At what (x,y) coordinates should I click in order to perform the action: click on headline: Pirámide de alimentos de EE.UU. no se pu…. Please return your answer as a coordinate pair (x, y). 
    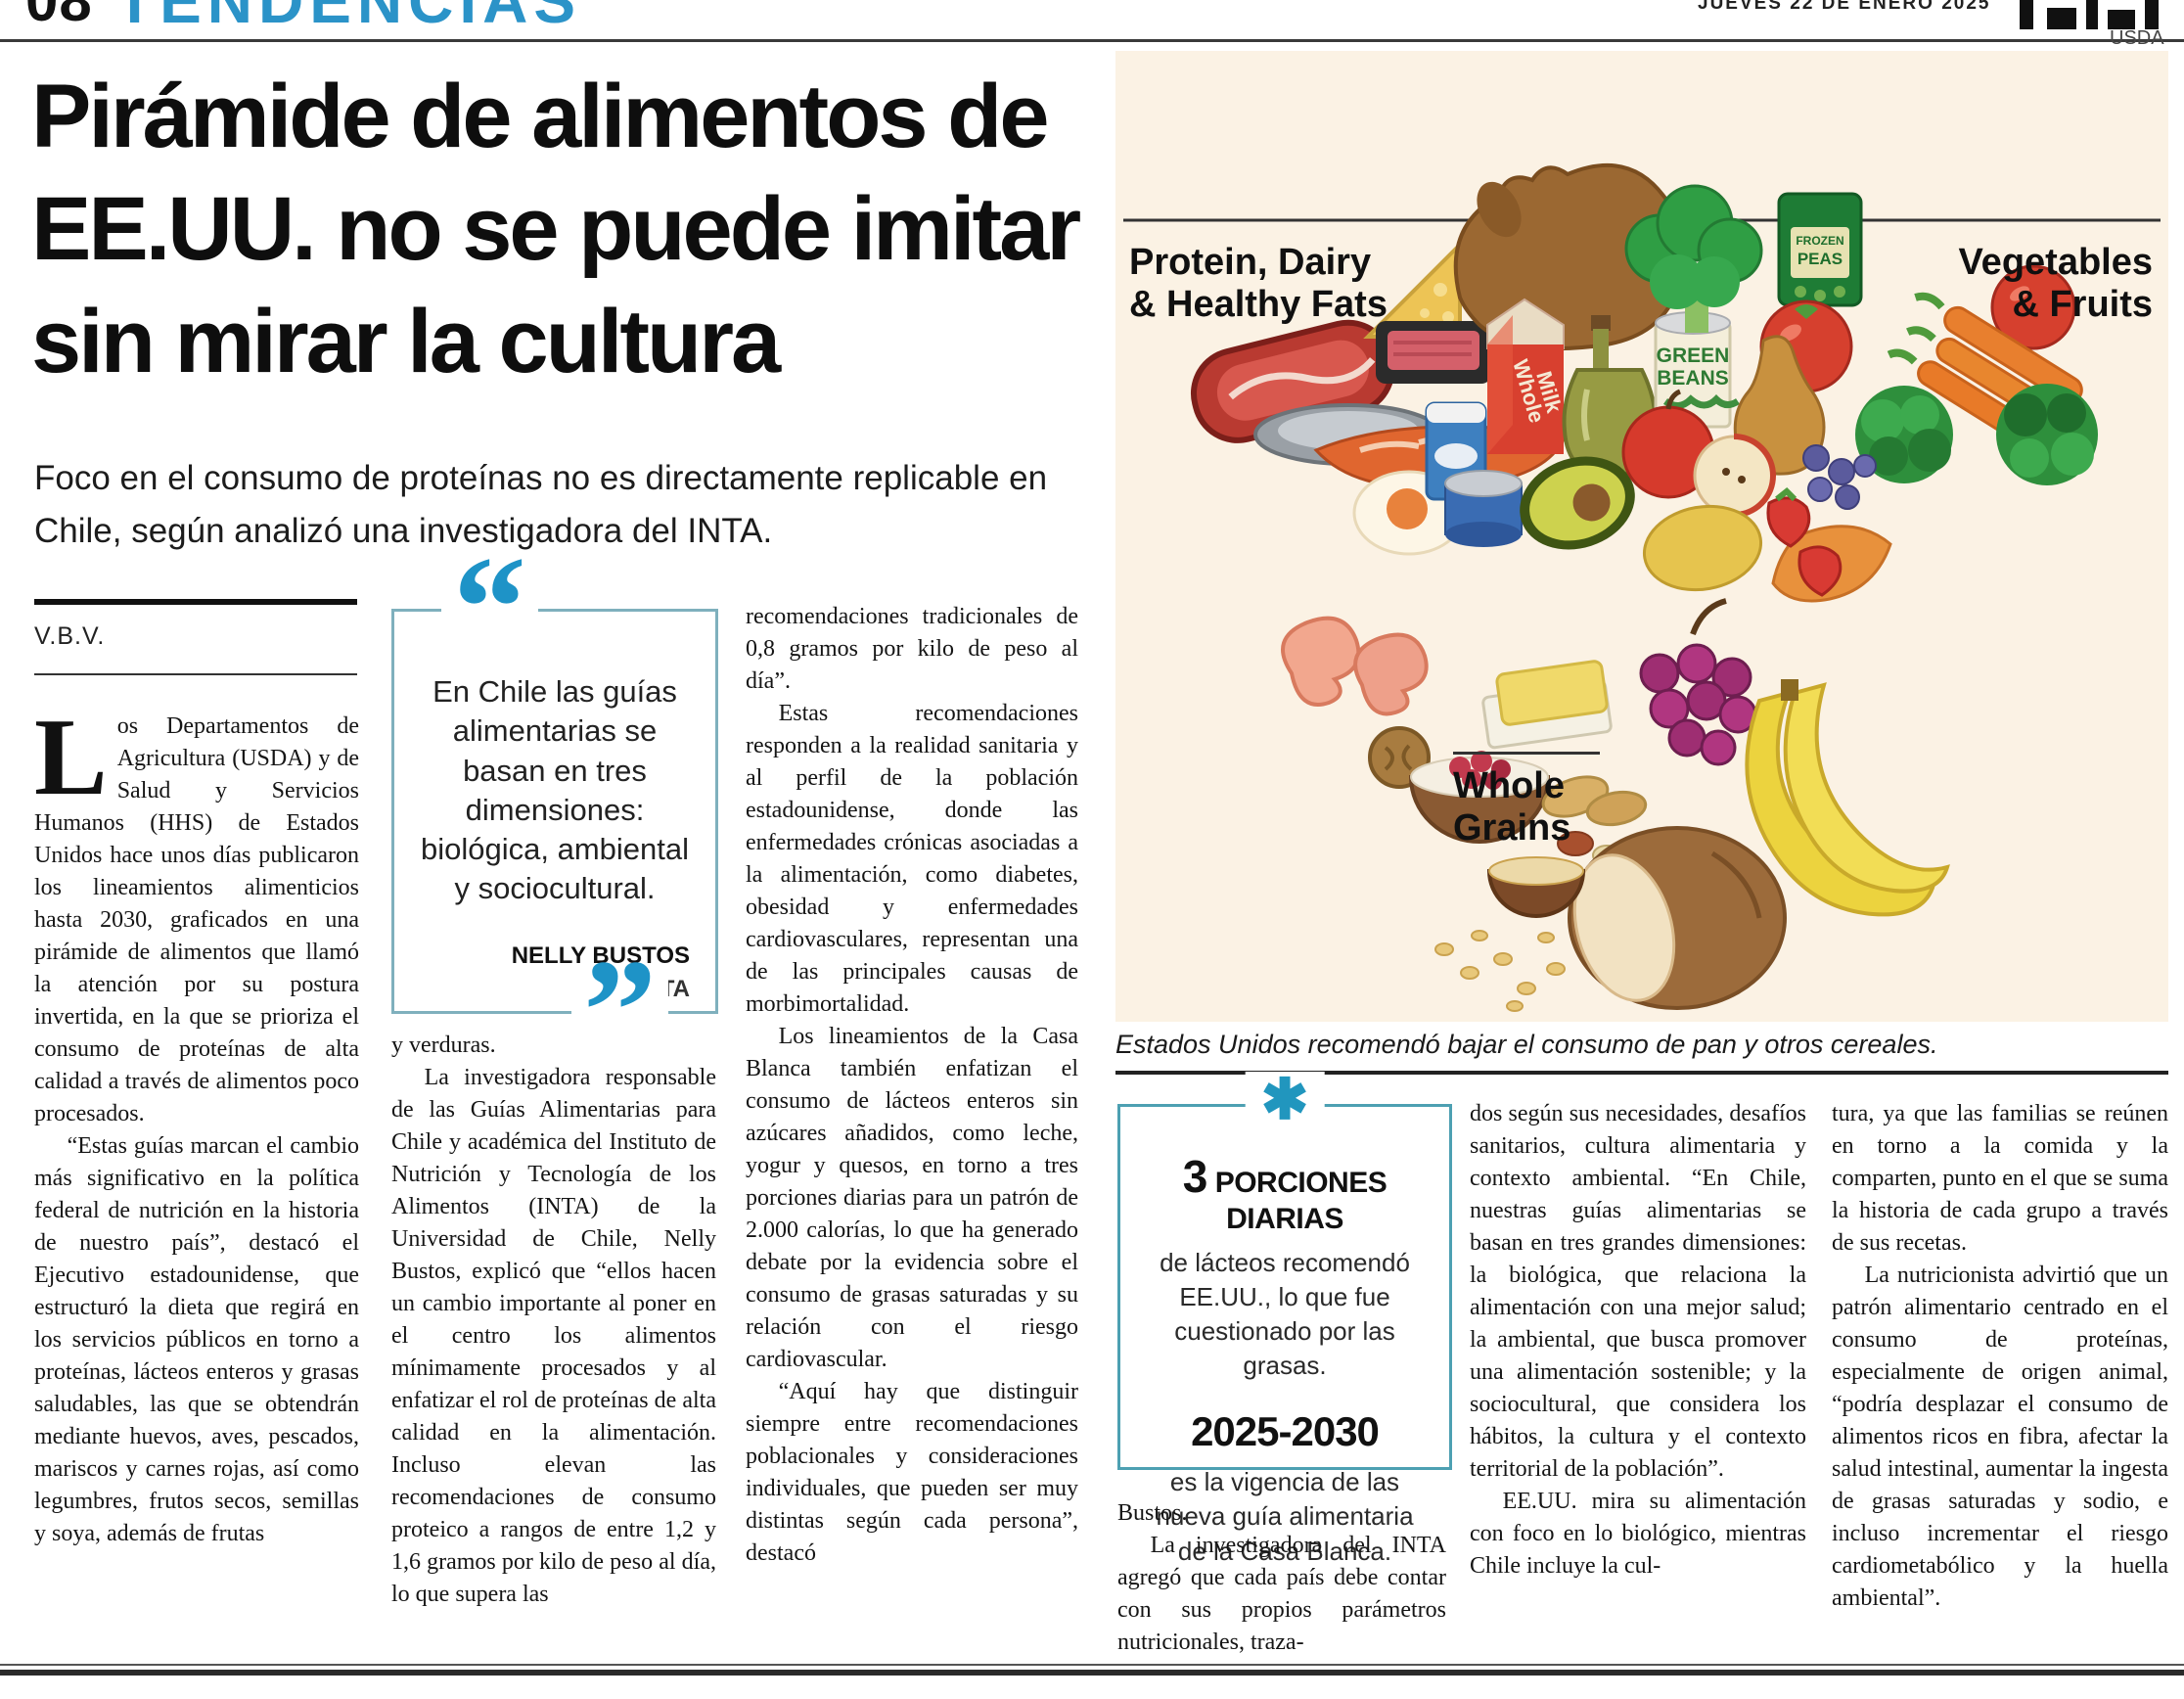
    Looking at the image, I should click on (564, 229).